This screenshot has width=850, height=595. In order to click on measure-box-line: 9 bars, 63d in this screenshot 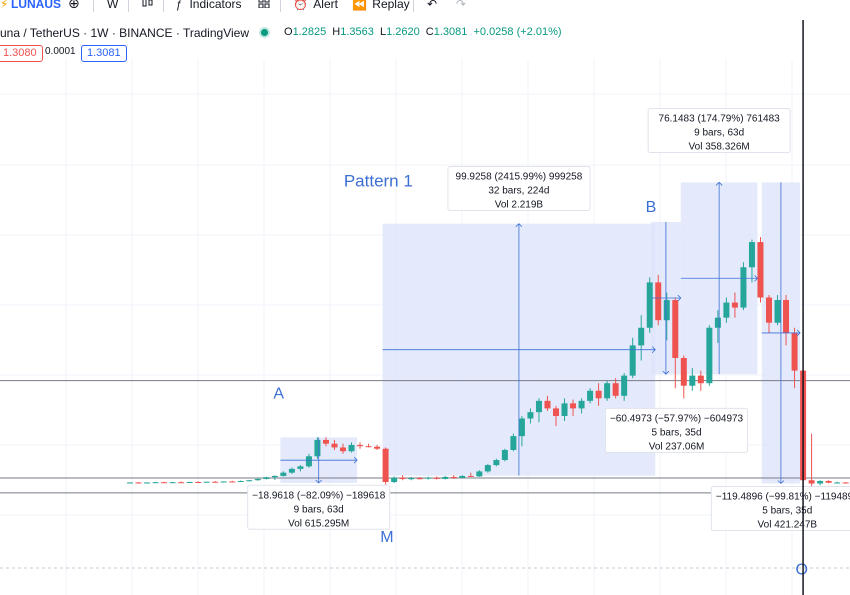, I will do `click(319, 509)`.